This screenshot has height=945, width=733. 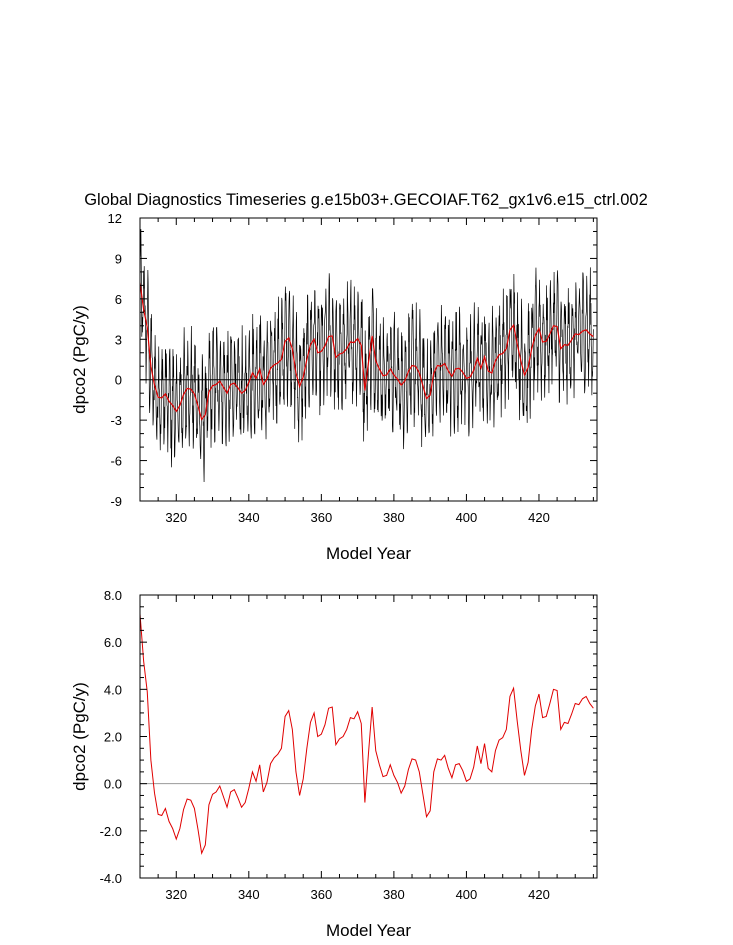 I want to click on y-tick-label: 8.0, so click(x=113, y=595).